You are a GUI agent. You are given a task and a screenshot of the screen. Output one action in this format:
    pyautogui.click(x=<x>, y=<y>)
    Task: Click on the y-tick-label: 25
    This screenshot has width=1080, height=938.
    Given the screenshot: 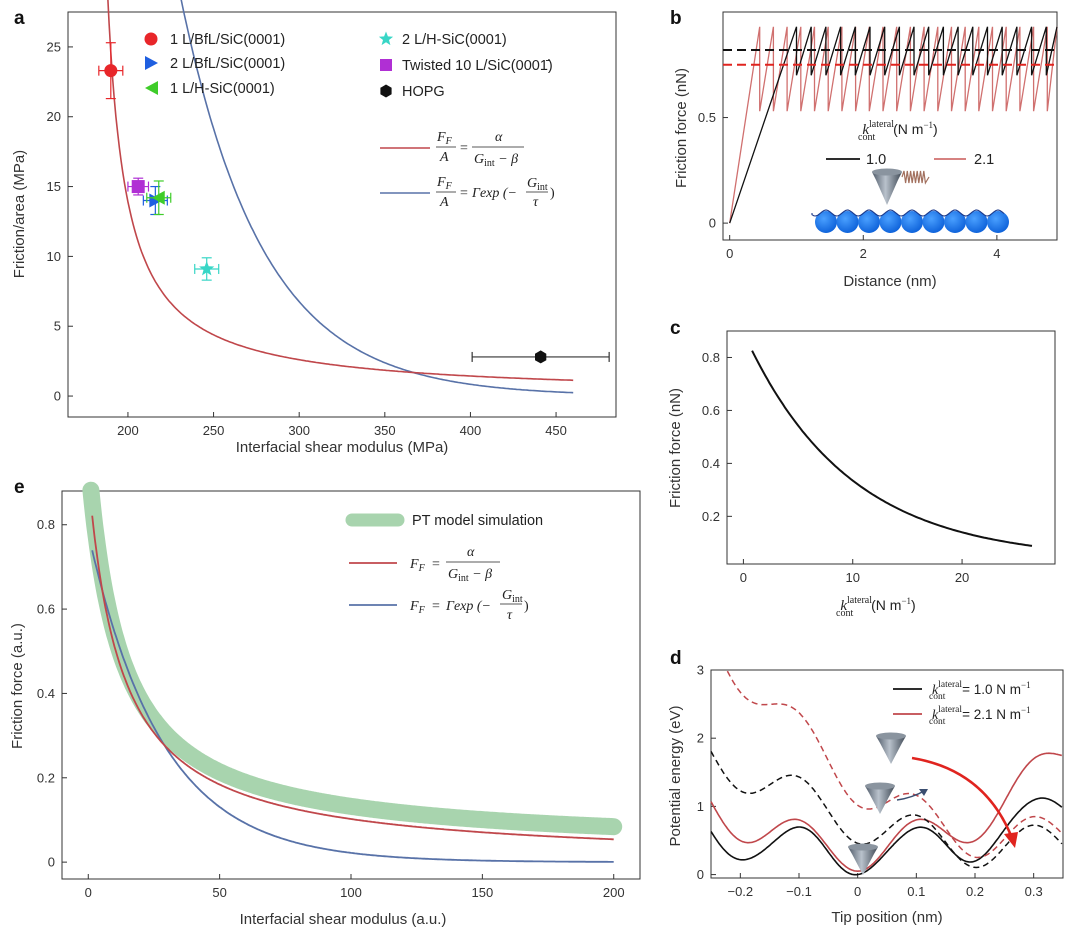 What is the action you would take?
    pyautogui.click(x=54, y=46)
    